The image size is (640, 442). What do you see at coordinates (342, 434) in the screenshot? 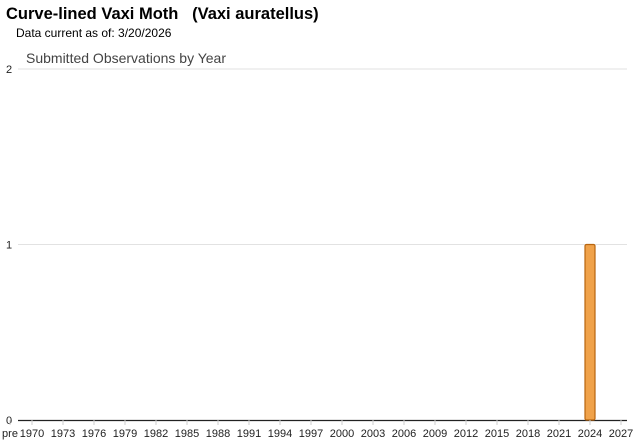
I see `x-tick-label: 2000` at bounding box center [342, 434].